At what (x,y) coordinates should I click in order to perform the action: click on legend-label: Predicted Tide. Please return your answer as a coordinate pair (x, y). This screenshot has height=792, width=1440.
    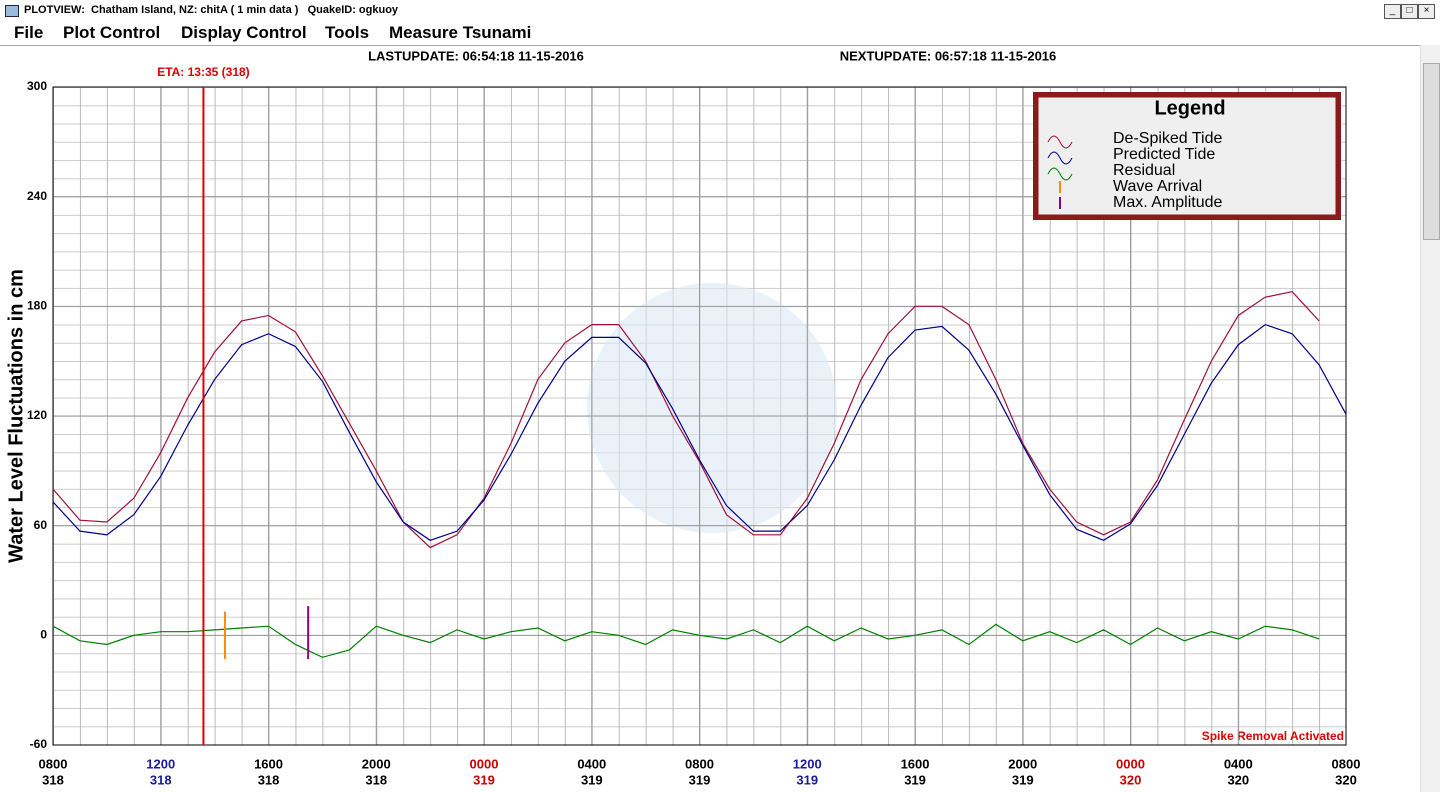
    Looking at the image, I should click on (1164, 154).